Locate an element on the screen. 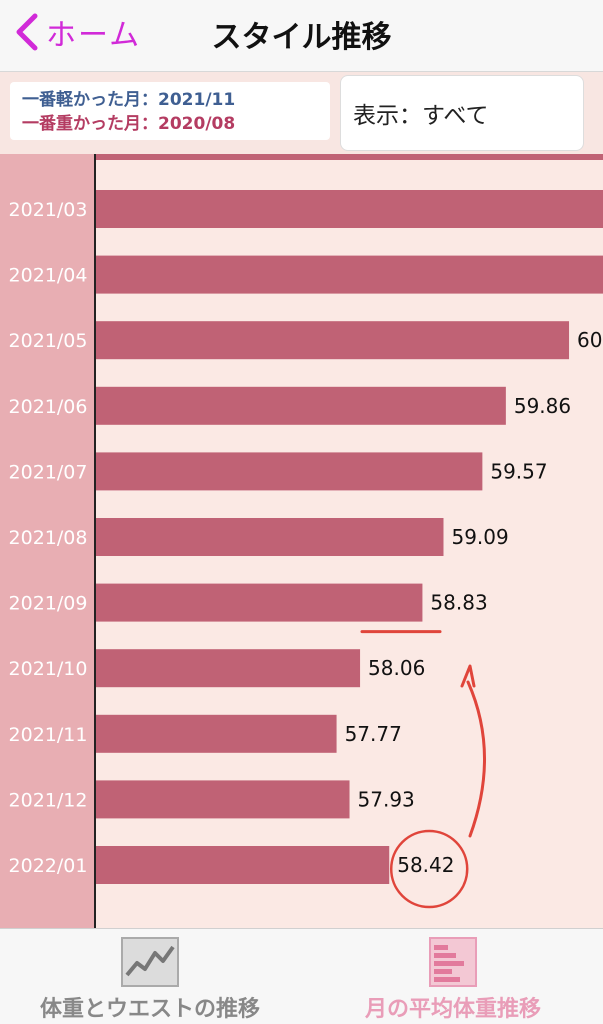 The height and width of the screenshot is (1024, 603). value-label: 60.64 is located at coordinates (590, 340).